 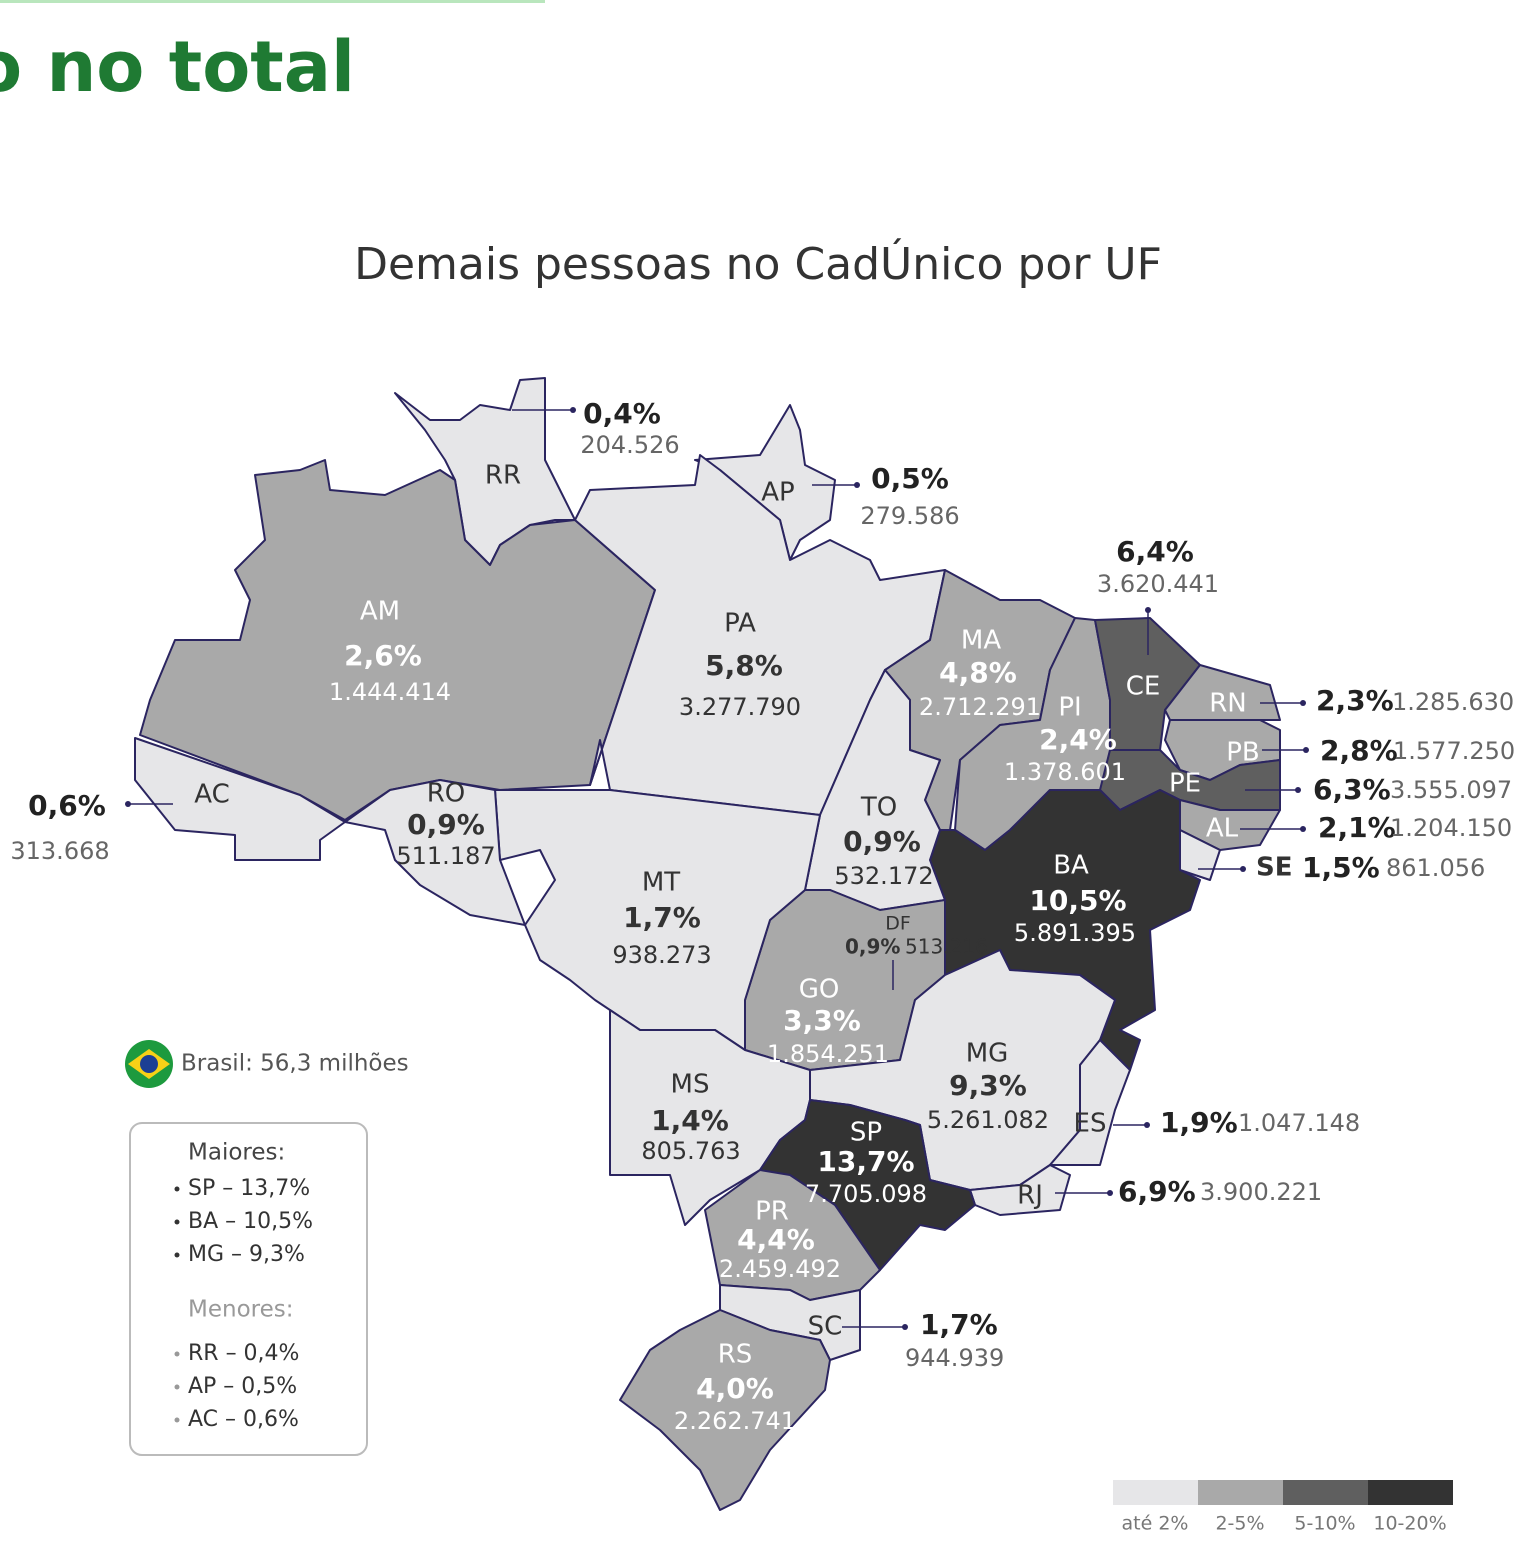 What do you see at coordinates (249, 1188) in the screenshot?
I see `largest-item: SP – 13,7%` at bounding box center [249, 1188].